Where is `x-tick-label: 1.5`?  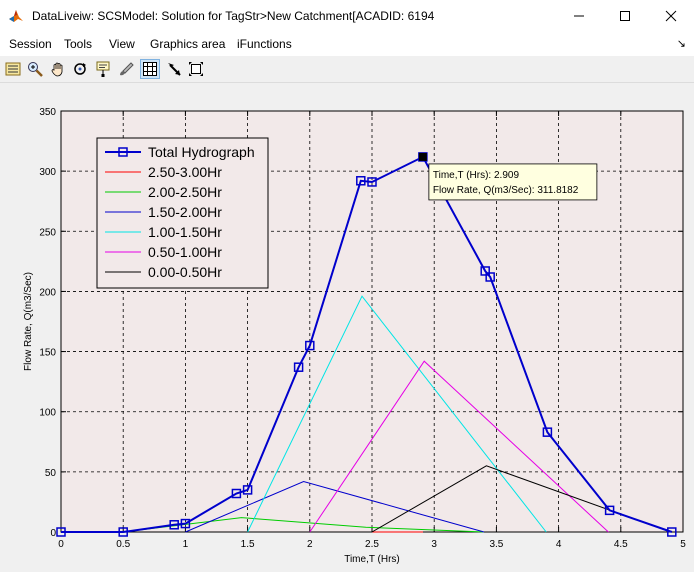 x-tick-label: 1.5 is located at coordinates (248, 544).